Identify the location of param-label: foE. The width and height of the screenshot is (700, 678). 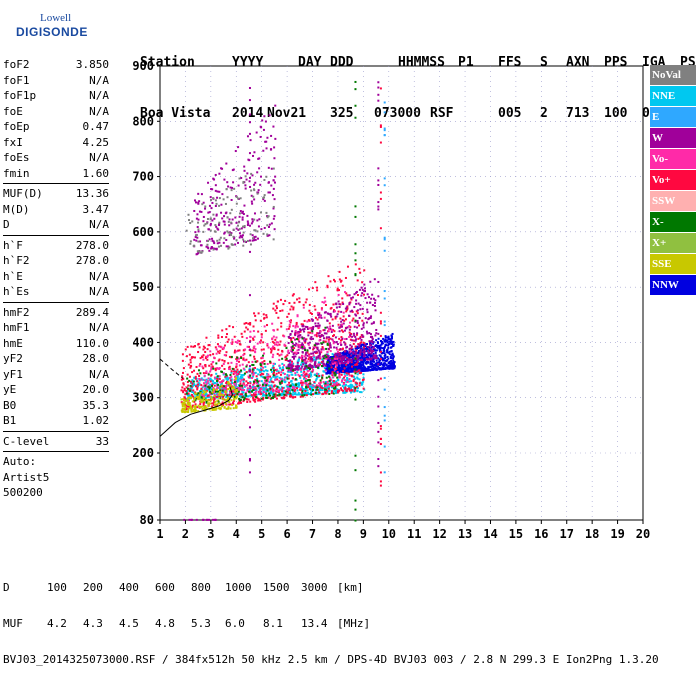
(13, 111).